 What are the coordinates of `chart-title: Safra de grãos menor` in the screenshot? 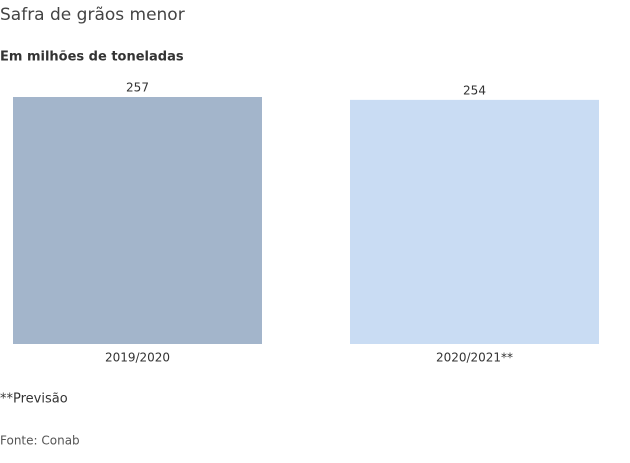 It's located at (92, 15).